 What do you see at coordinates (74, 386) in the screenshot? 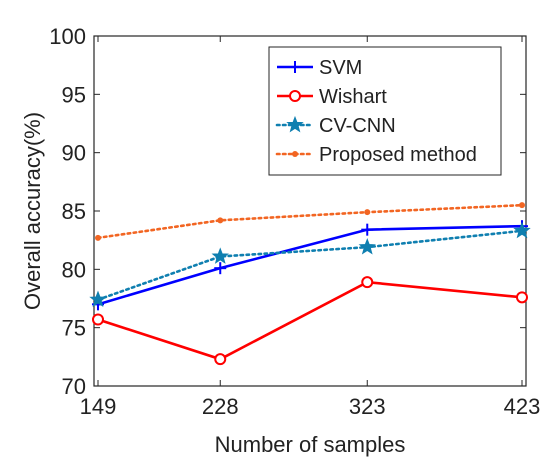
I see `y-tick-label: 70` at bounding box center [74, 386].